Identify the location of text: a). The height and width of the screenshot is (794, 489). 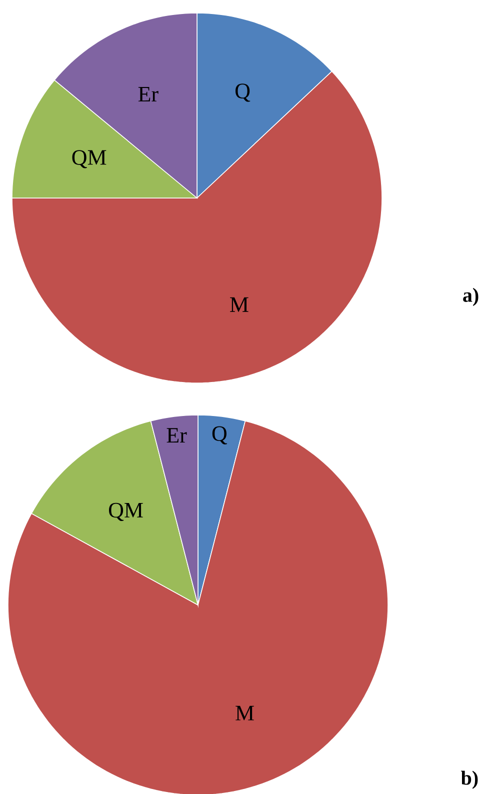
(470, 297).